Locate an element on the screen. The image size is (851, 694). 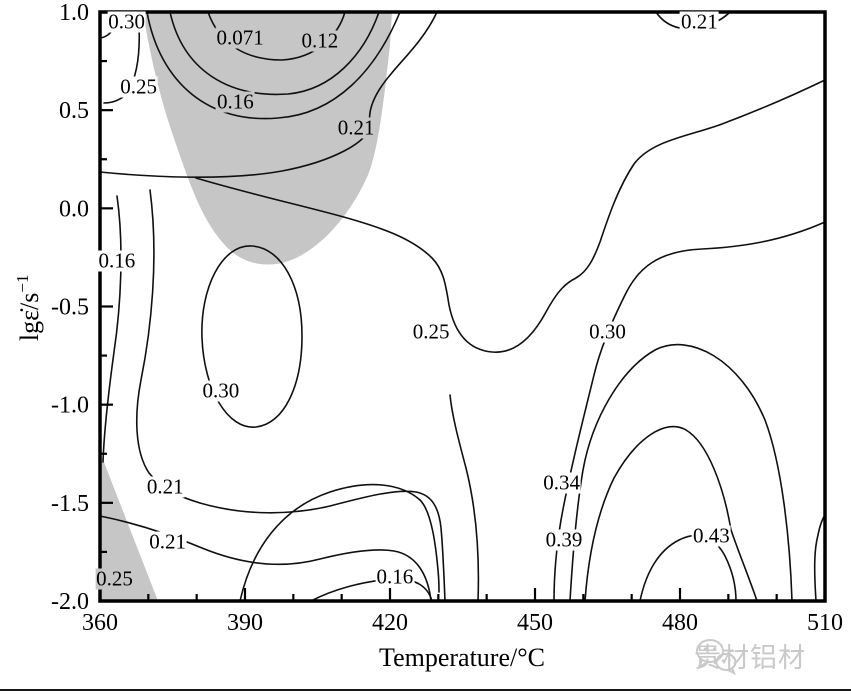
tick-label: -1.5 is located at coordinates (70, 504).